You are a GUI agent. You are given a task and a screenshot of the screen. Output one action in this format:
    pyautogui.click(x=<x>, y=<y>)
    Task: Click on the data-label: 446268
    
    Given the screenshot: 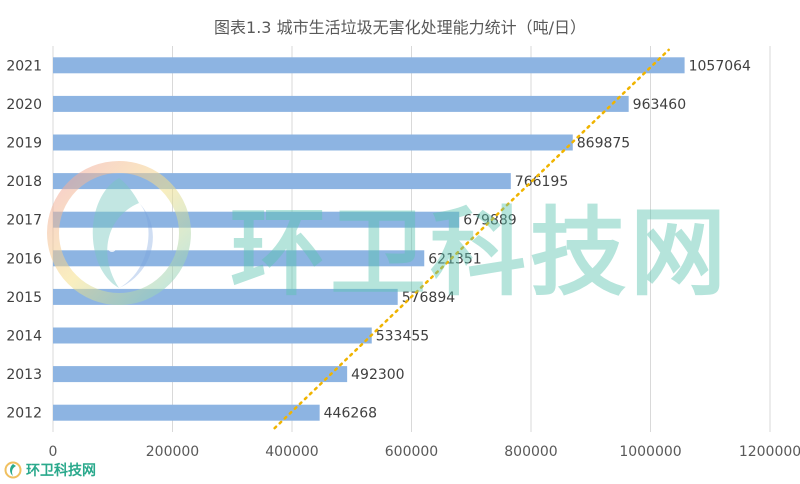 What is the action you would take?
    pyautogui.click(x=350, y=414)
    